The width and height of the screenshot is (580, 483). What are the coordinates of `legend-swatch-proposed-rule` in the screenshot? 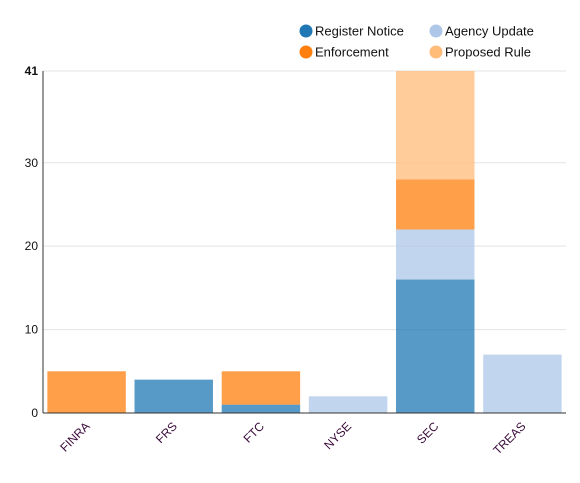 It's located at (436, 52).